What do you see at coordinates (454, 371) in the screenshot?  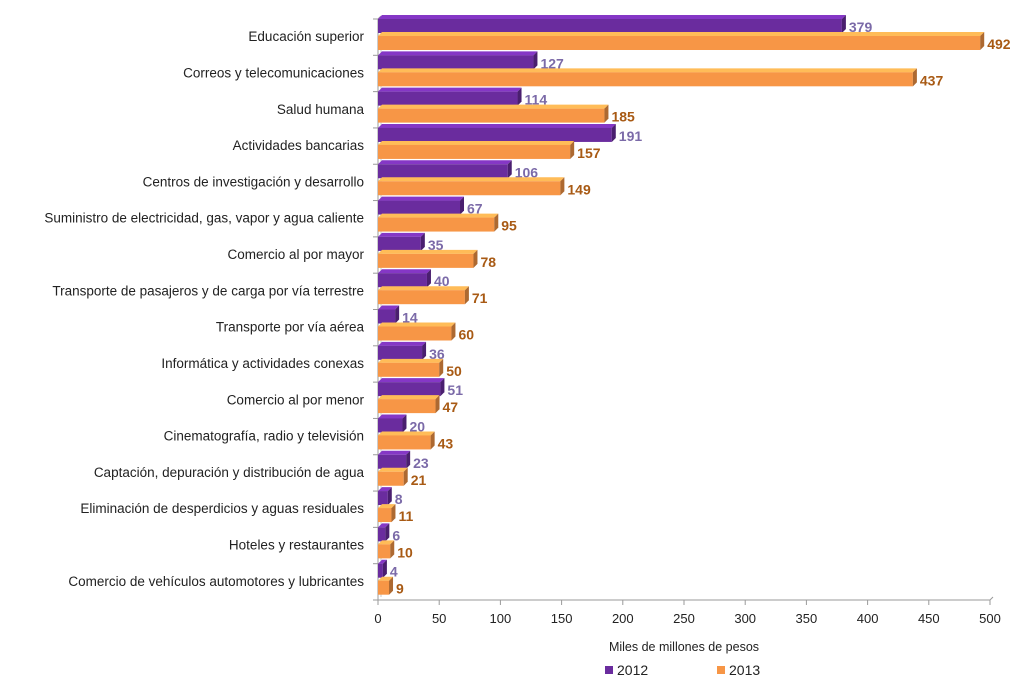 I see `value-label-2013: 50` at bounding box center [454, 371].